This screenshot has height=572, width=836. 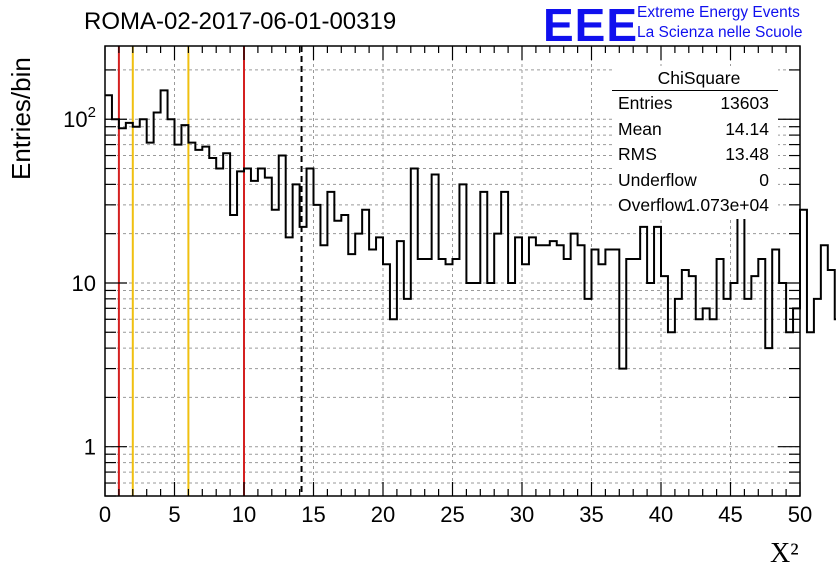 What do you see at coordinates (105, 514) in the screenshot?
I see `x-tick-label: 0` at bounding box center [105, 514].